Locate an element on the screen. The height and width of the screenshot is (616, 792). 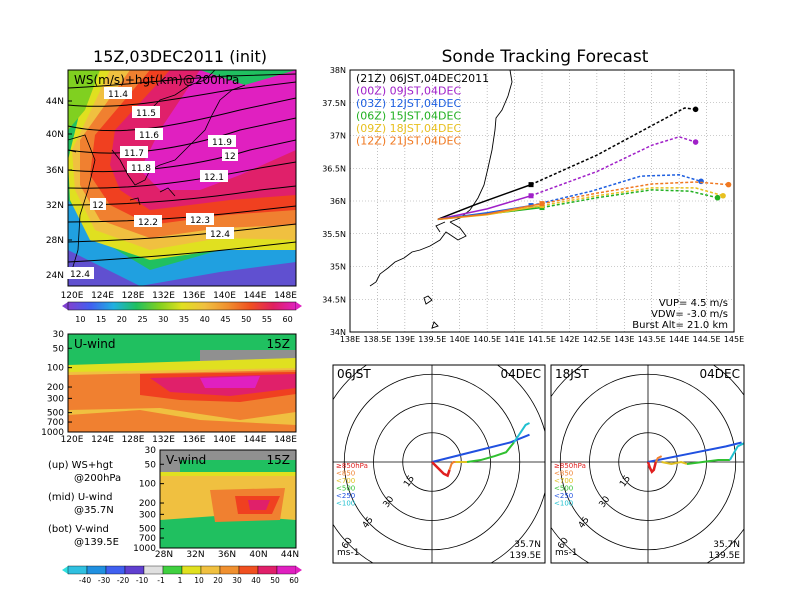
ws-colorbar-label: 10 is located at coordinates (80, 319).